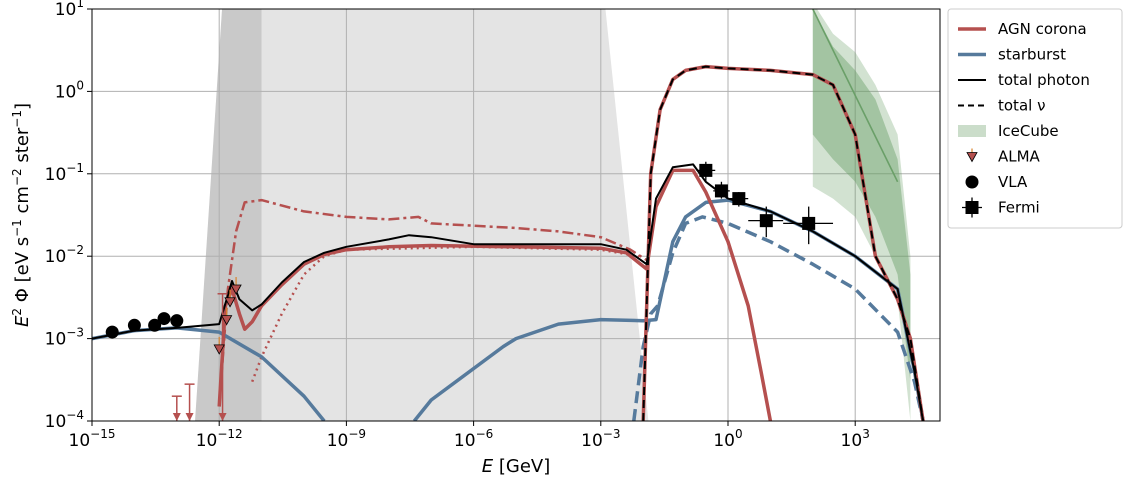 This screenshot has width=1126, height=481. What do you see at coordinates (64, 255) in the screenshot?
I see `y-tick-label: 10⁻²` at bounding box center [64, 255].